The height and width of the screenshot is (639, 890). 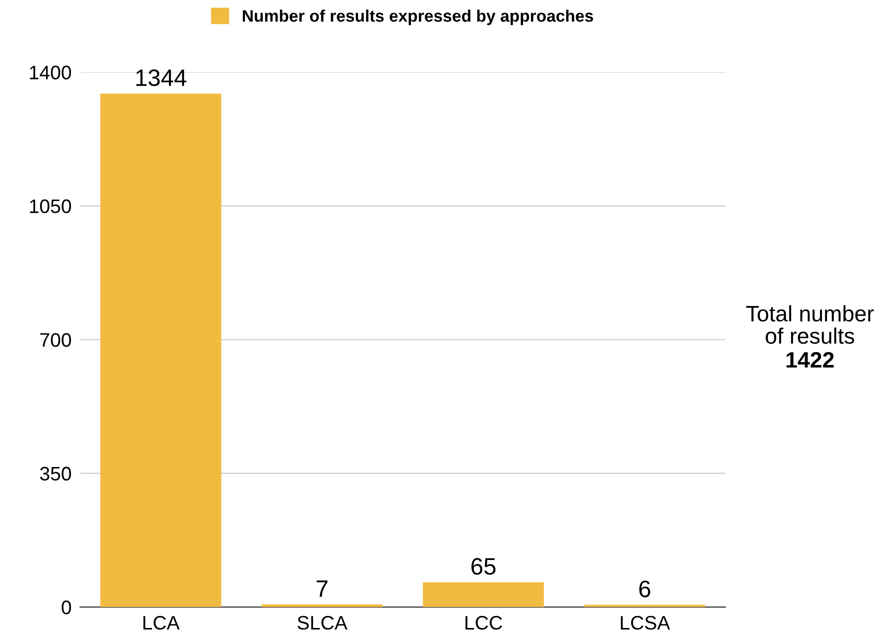 What do you see at coordinates (56, 340) in the screenshot?
I see `y-tick-label: 700` at bounding box center [56, 340].